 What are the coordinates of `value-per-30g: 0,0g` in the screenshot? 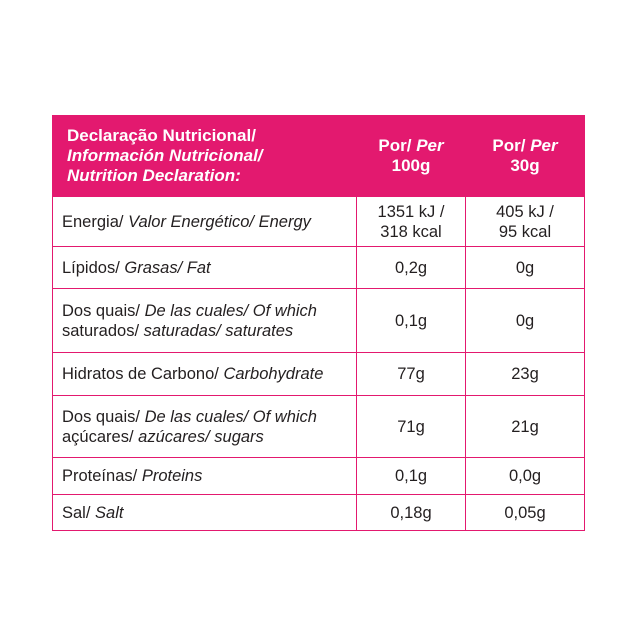 It's located at (525, 476).